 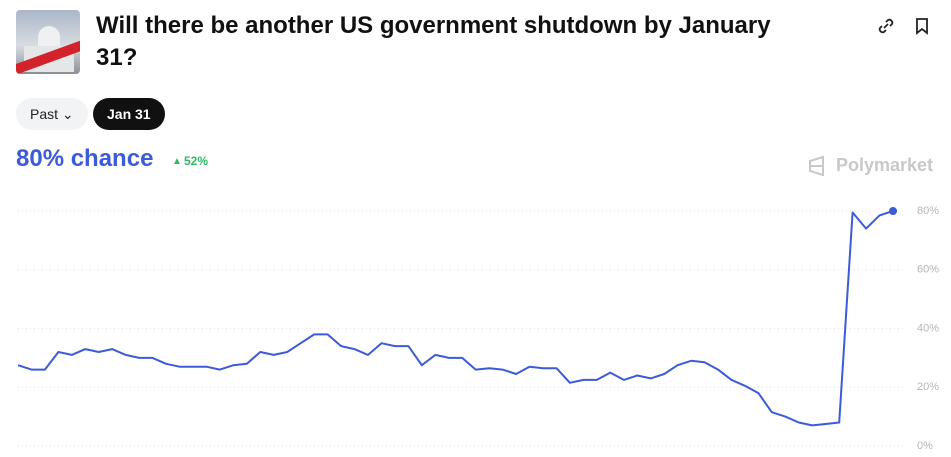 I want to click on chance: 80% chance, so click(x=85, y=158).